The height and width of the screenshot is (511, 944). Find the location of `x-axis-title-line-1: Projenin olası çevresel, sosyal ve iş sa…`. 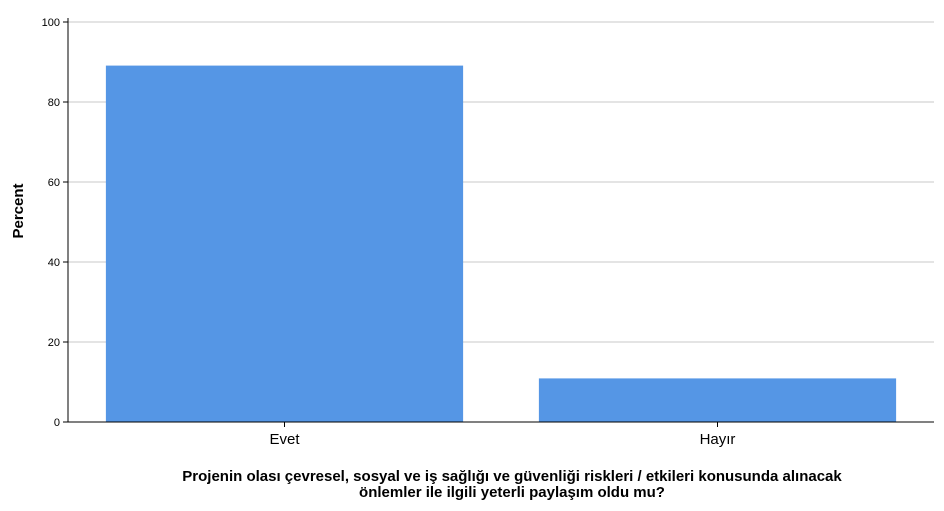

x-axis-title-line-1: Projenin olası çevresel, sosyal ve iş sa… is located at coordinates (512, 476).